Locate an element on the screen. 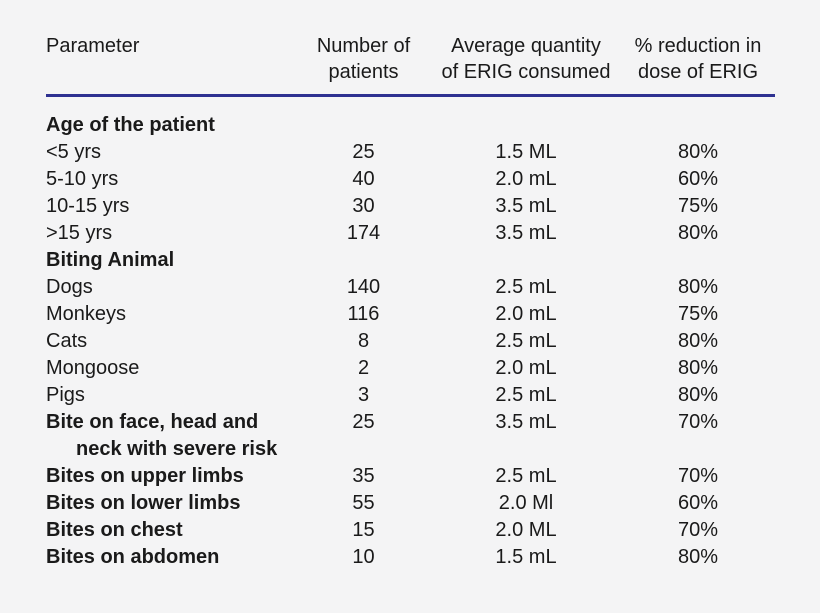 This screenshot has height=613, width=820. cell-number-of-patients: 15 is located at coordinates (363, 530).